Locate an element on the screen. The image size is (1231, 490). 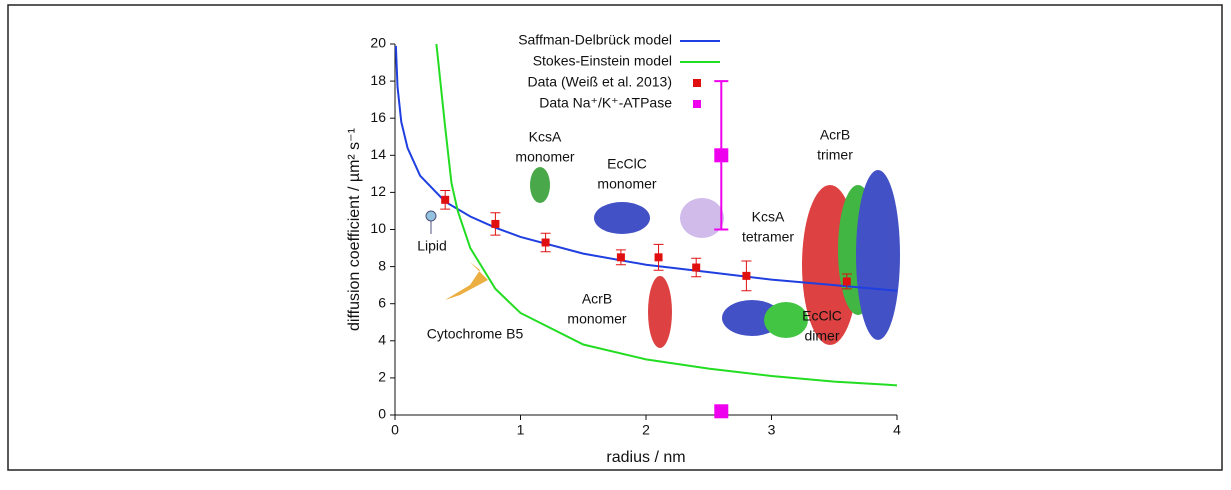
y-tick-label: 20 is located at coordinates (378, 43).